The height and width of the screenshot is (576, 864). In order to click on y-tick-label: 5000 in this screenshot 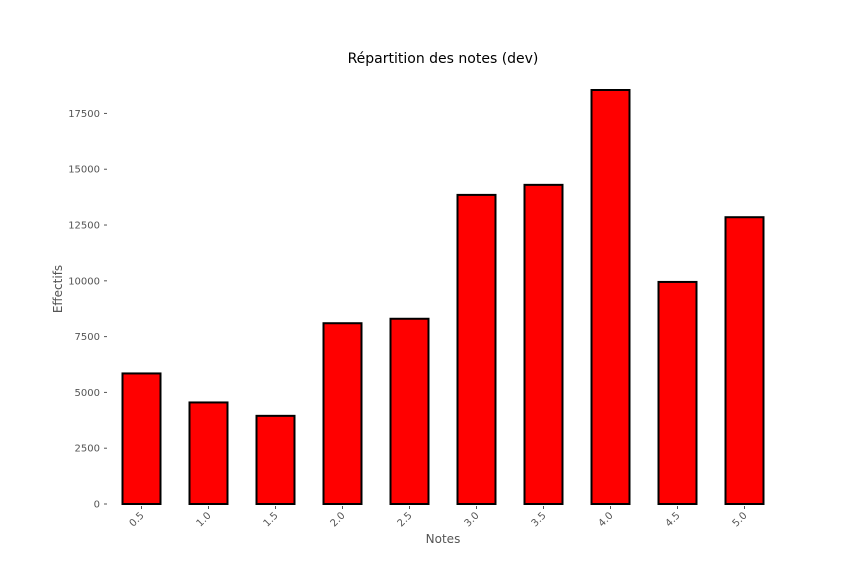, I will do `click(87, 393)`.